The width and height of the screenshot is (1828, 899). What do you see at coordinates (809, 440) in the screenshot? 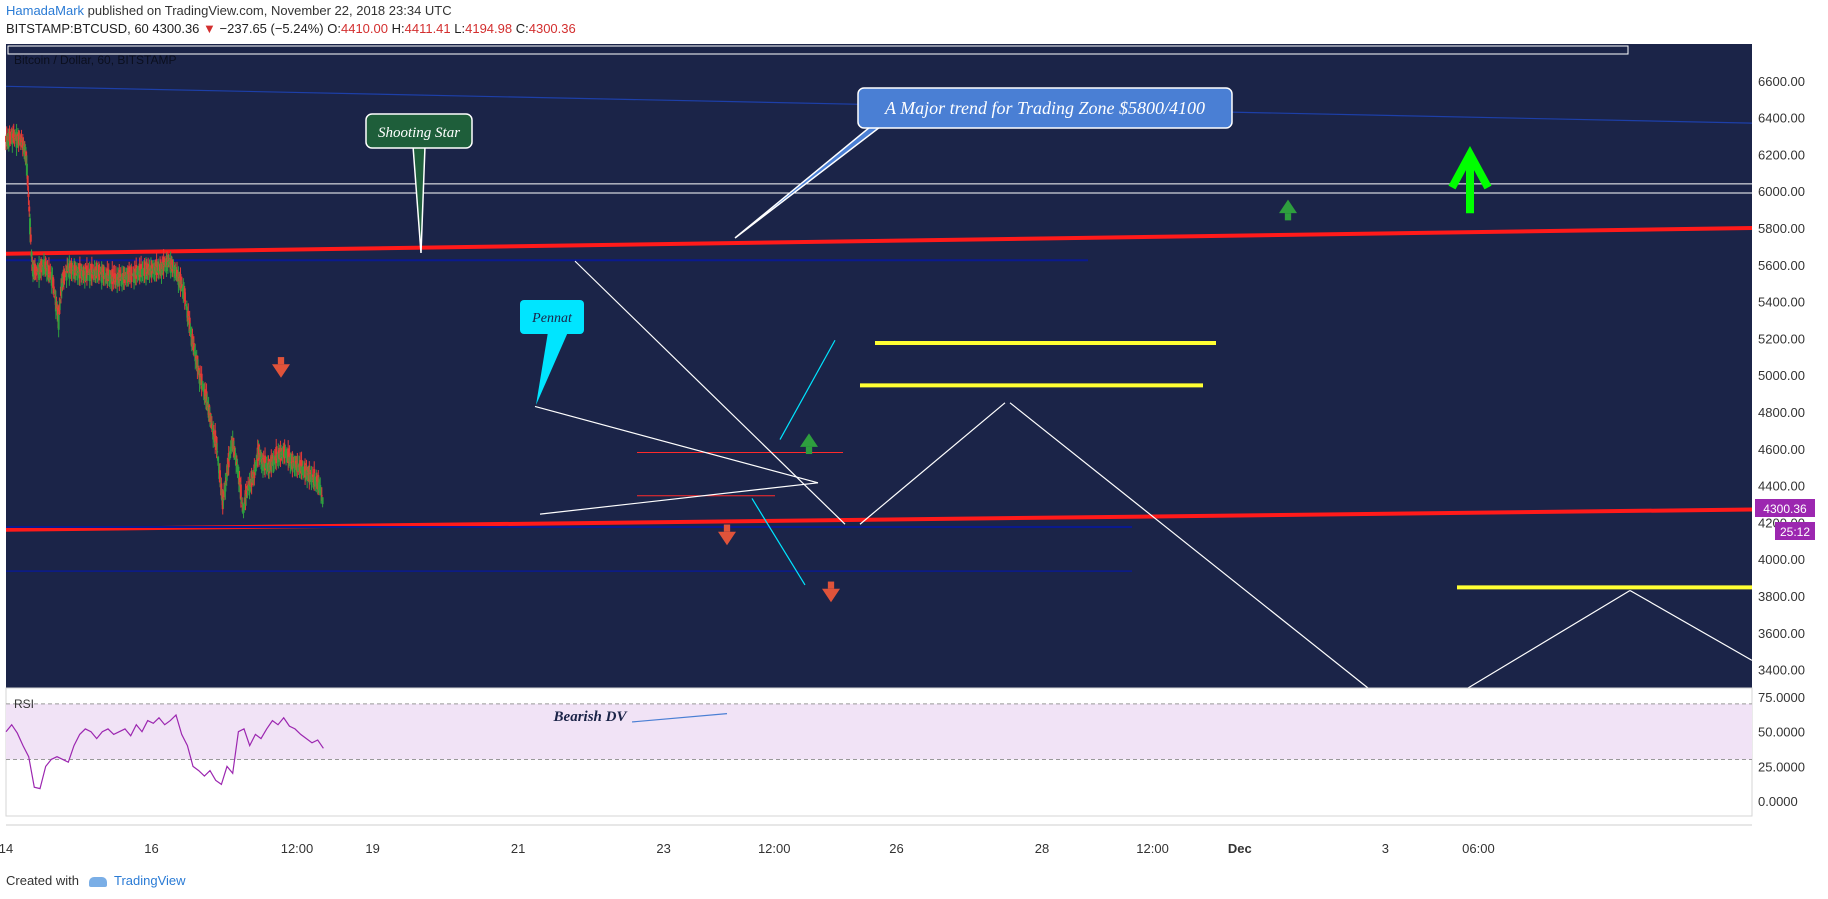
I see `up-arrow-icon` at bounding box center [809, 440].